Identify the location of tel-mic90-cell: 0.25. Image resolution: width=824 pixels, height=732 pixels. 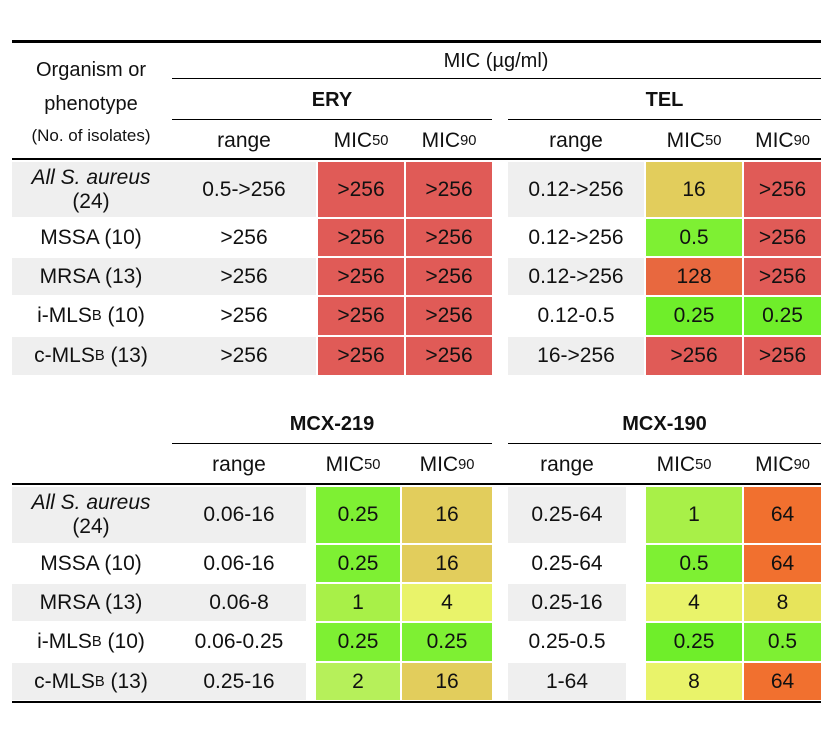
(782, 316).